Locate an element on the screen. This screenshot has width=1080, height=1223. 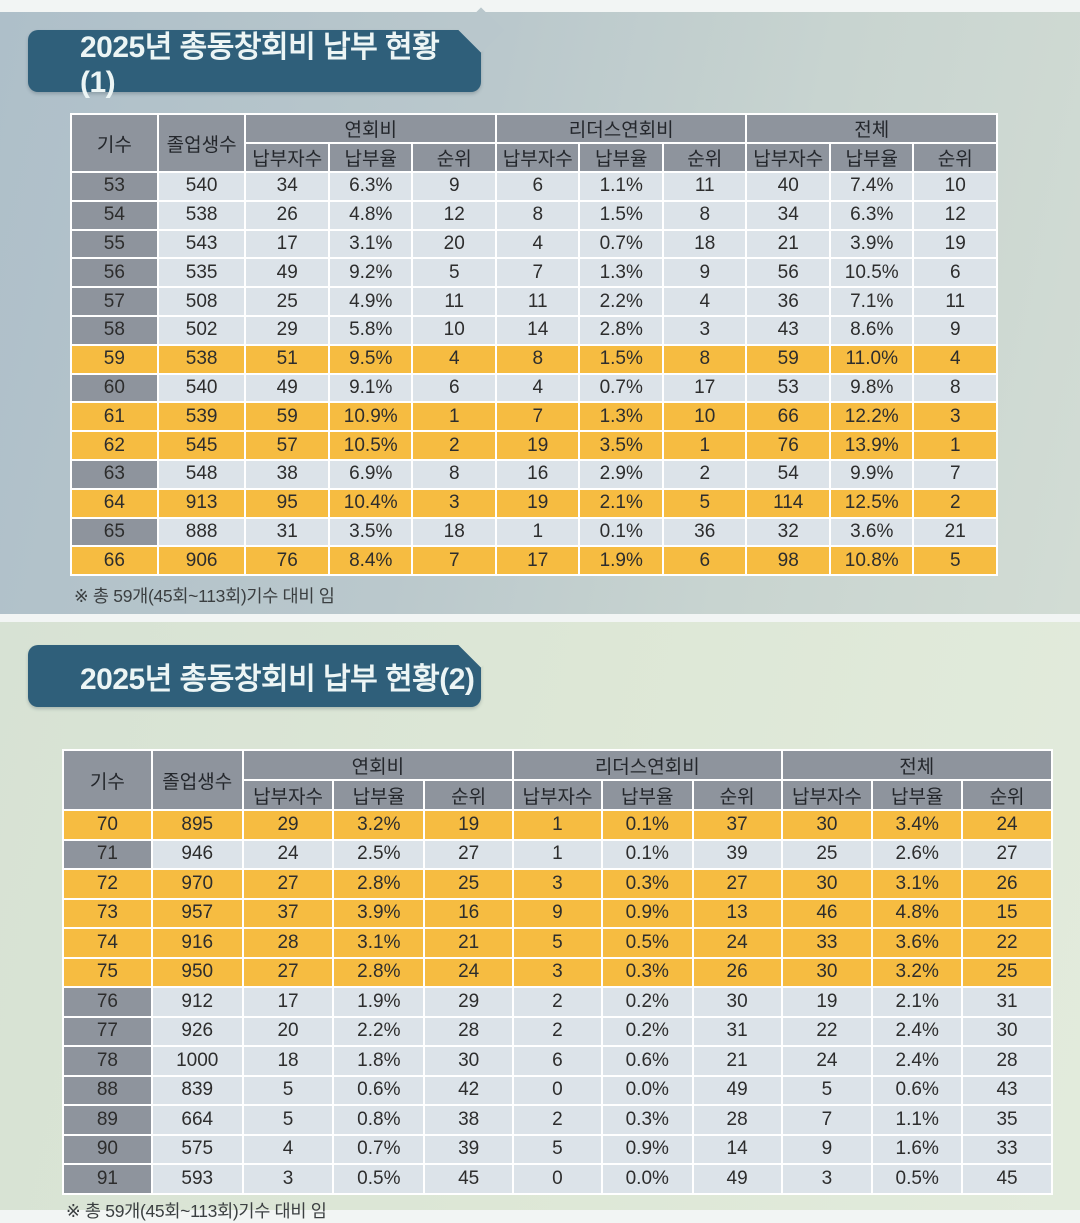
graduates-cell: 895 is located at coordinates (197, 825).